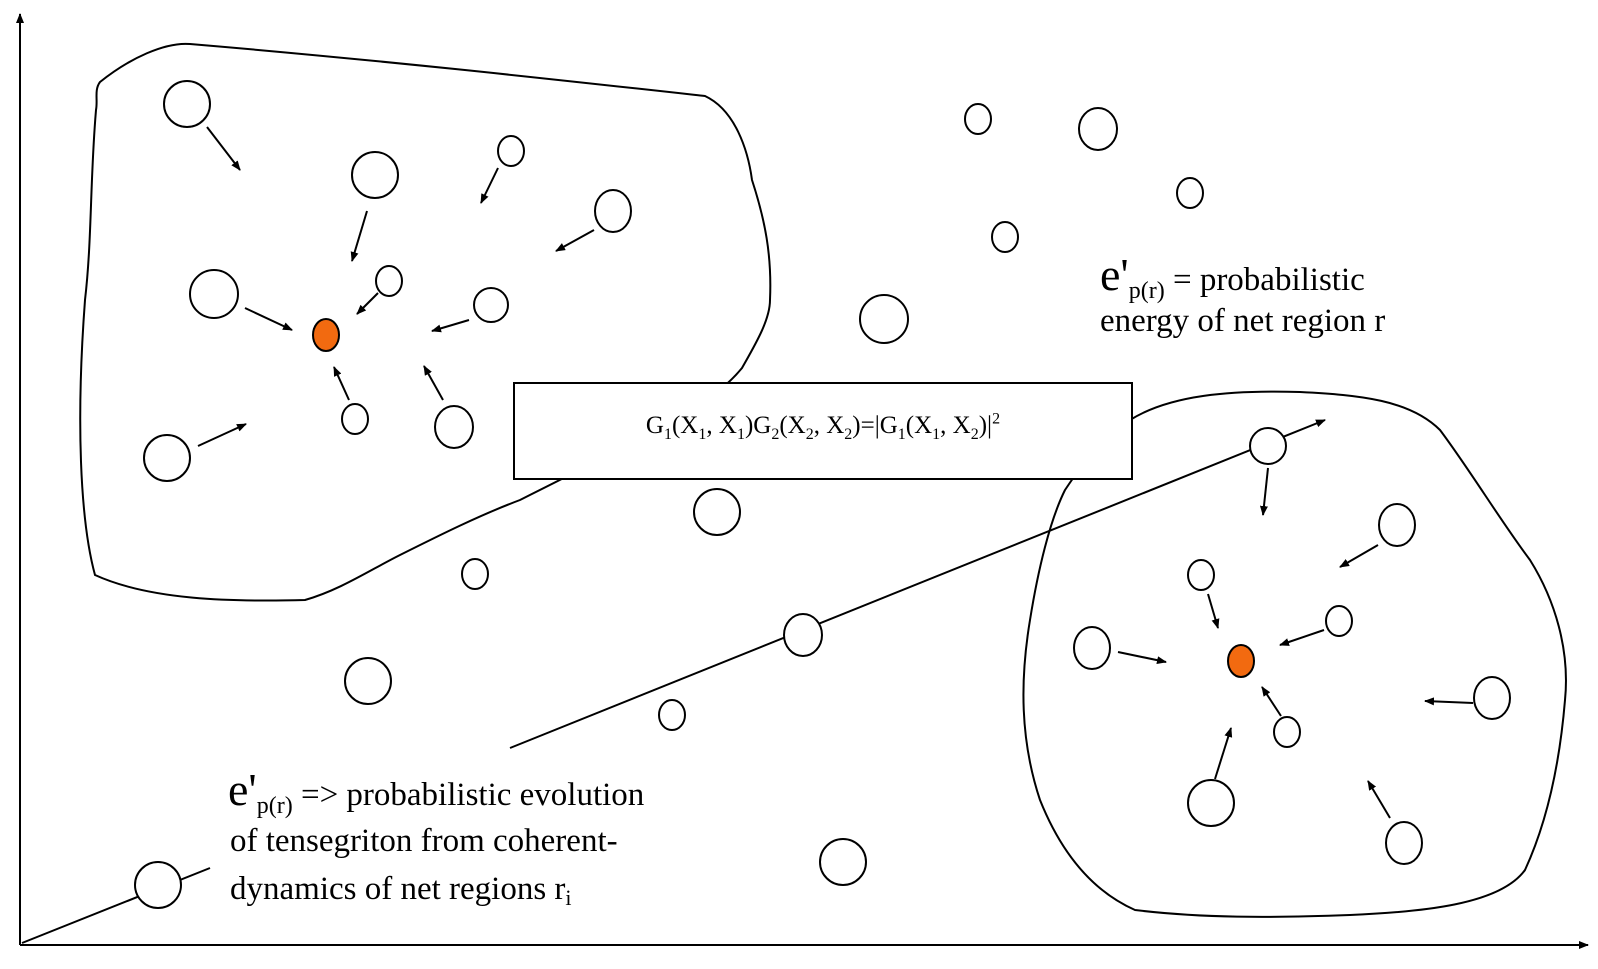  Describe the element at coordinates (1241, 661) in the screenshot. I see `attractor-node-right` at that location.